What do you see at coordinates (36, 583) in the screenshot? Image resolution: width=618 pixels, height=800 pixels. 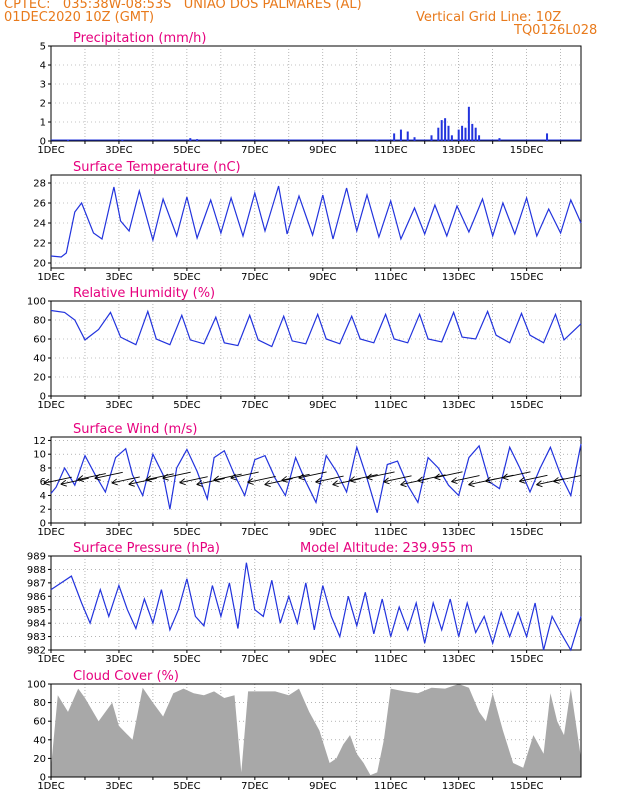 I see `y-tick-label: 987` at bounding box center [36, 583].